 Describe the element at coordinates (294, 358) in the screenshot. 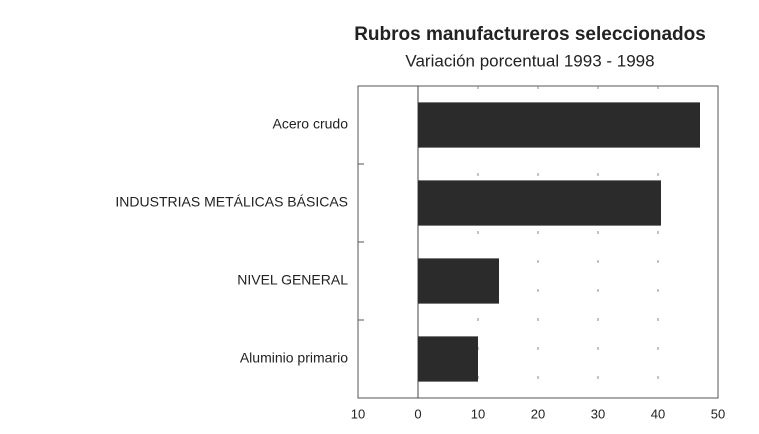

I see `y-tick-label: Aluminio primario` at that location.